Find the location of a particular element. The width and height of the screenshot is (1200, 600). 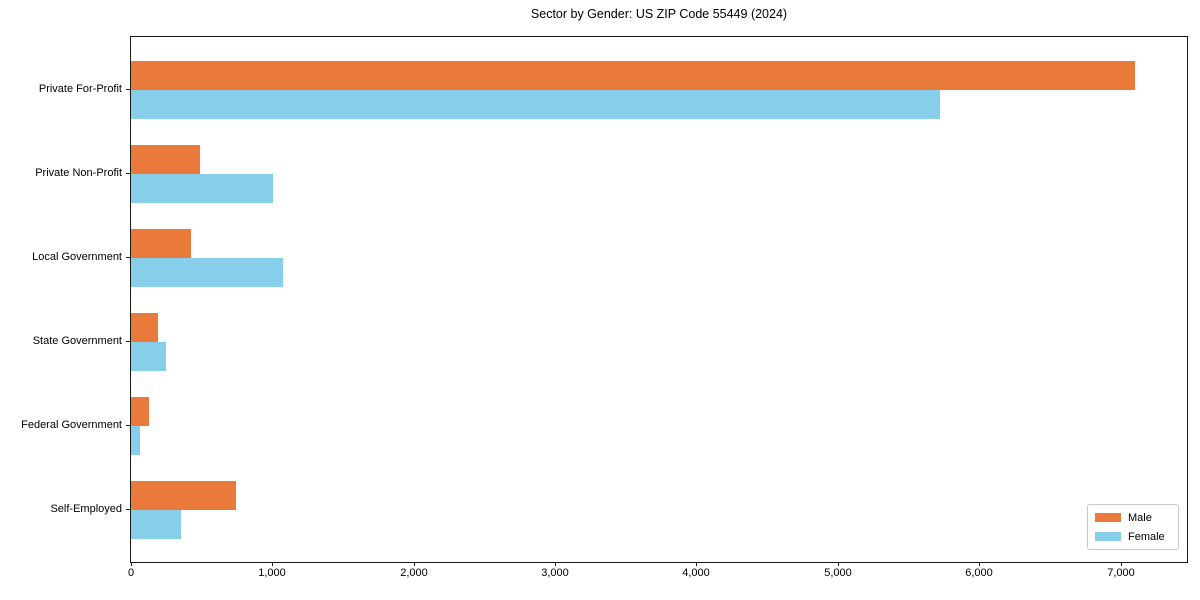

bar-female-private-for-profit is located at coordinates (535, 104).